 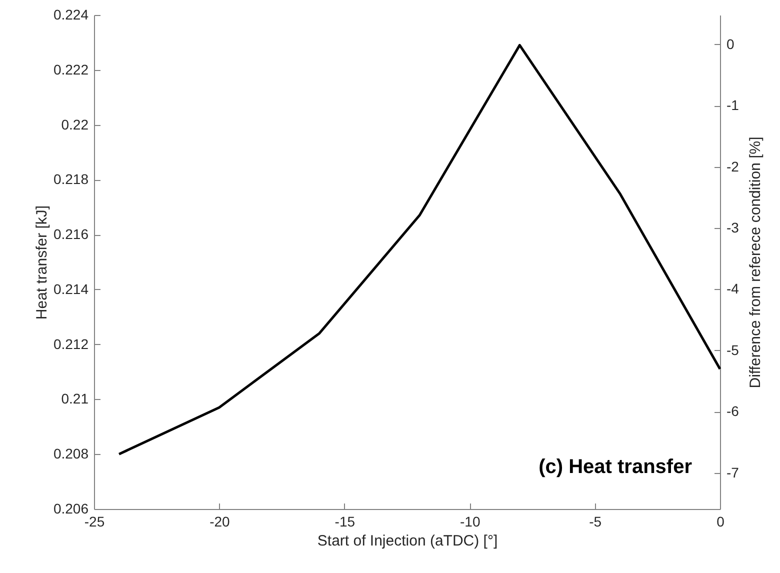 What do you see at coordinates (615, 467) in the screenshot?
I see `annotation: (c) Heat transfer` at bounding box center [615, 467].